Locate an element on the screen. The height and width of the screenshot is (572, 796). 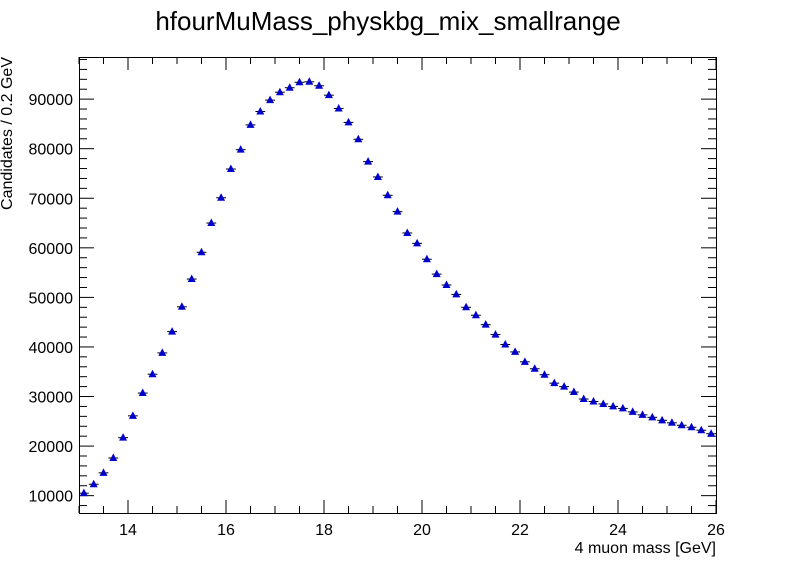
x-tick-label: 22 is located at coordinates (520, 530).